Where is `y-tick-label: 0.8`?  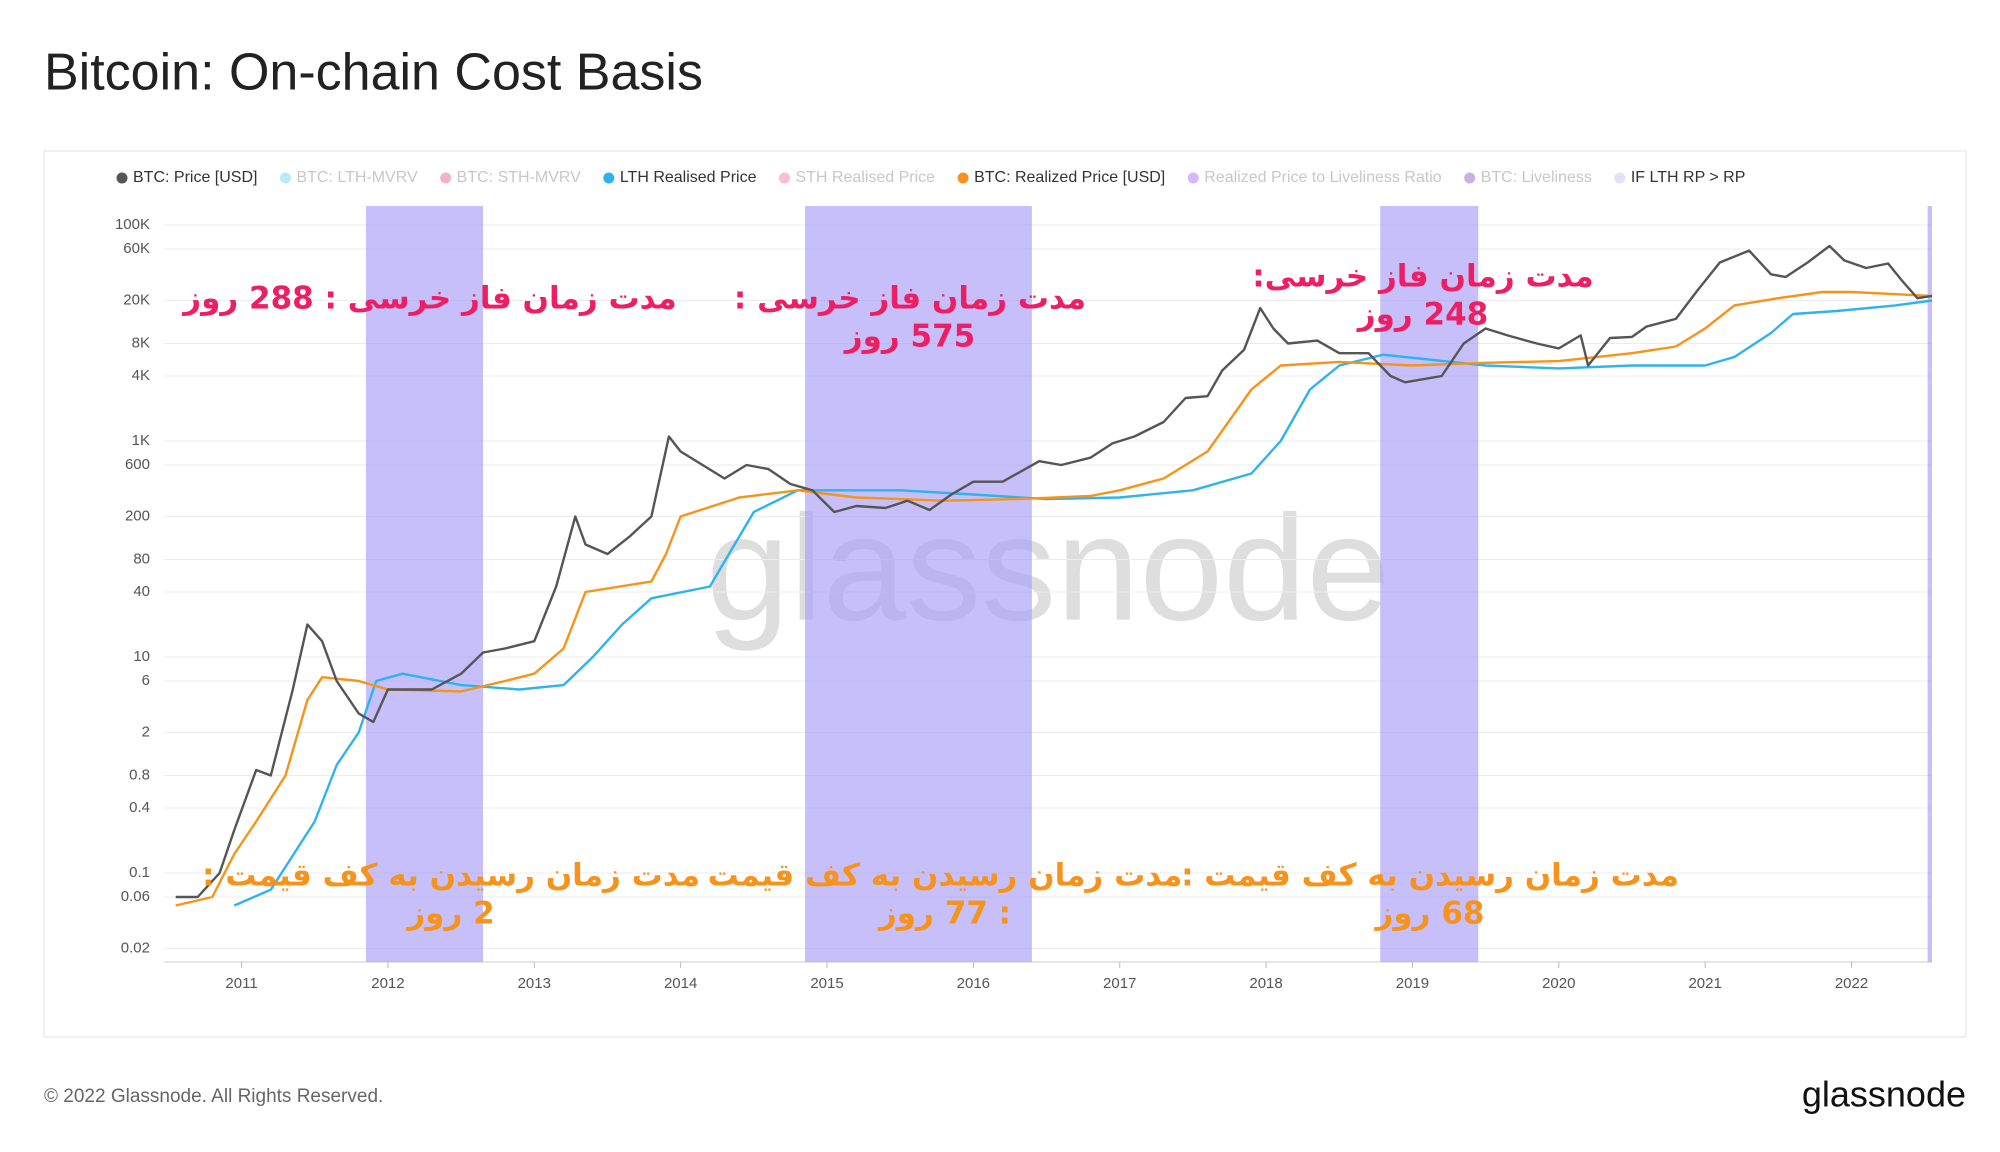 y-tick-label: 0.8 is located at coordinates (139, 774).